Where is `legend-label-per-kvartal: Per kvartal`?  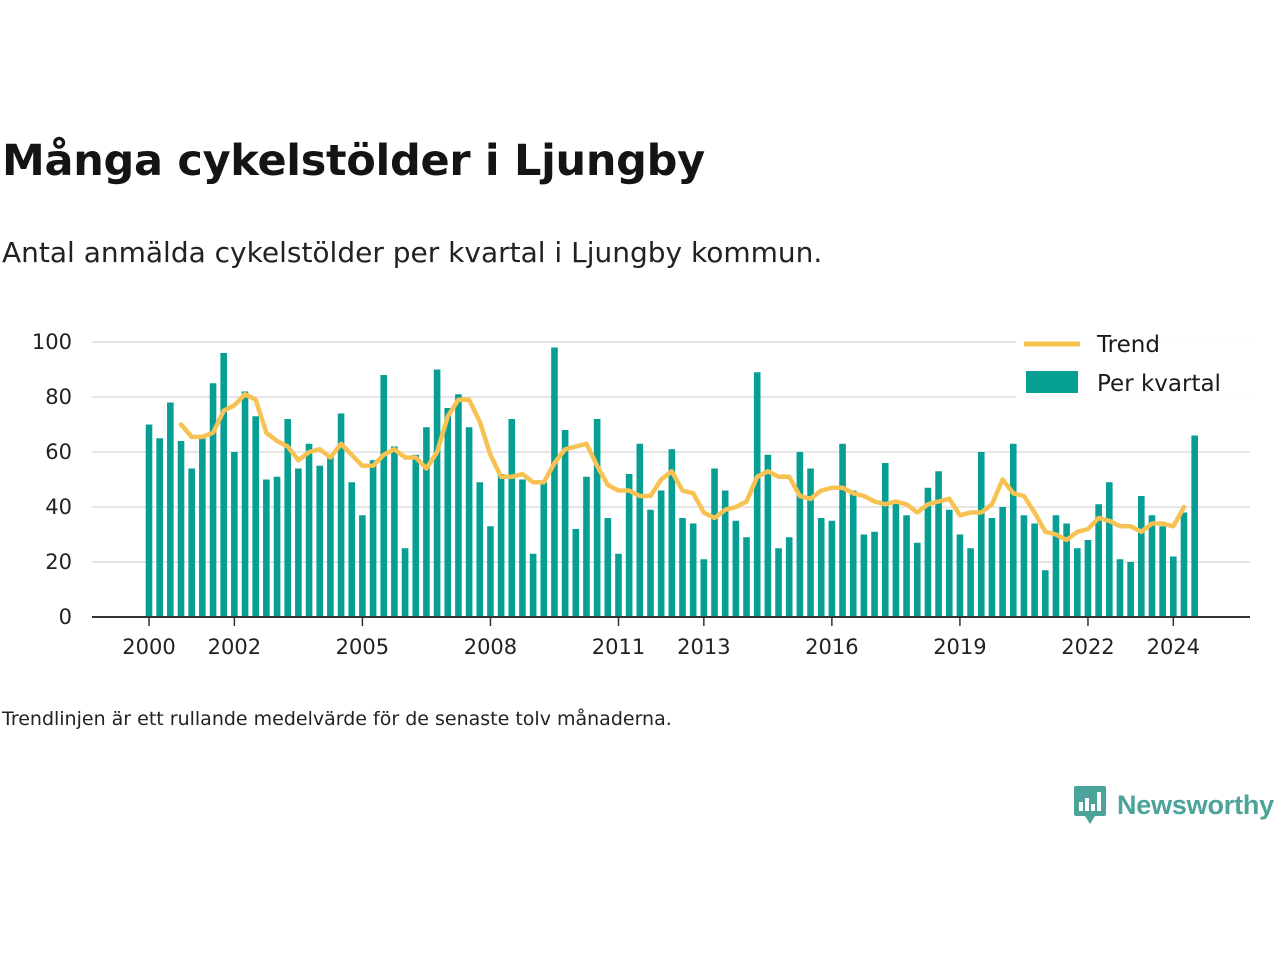
legend-label-per-kvartal: Per kvartal is located at coordinates (1159, 384).